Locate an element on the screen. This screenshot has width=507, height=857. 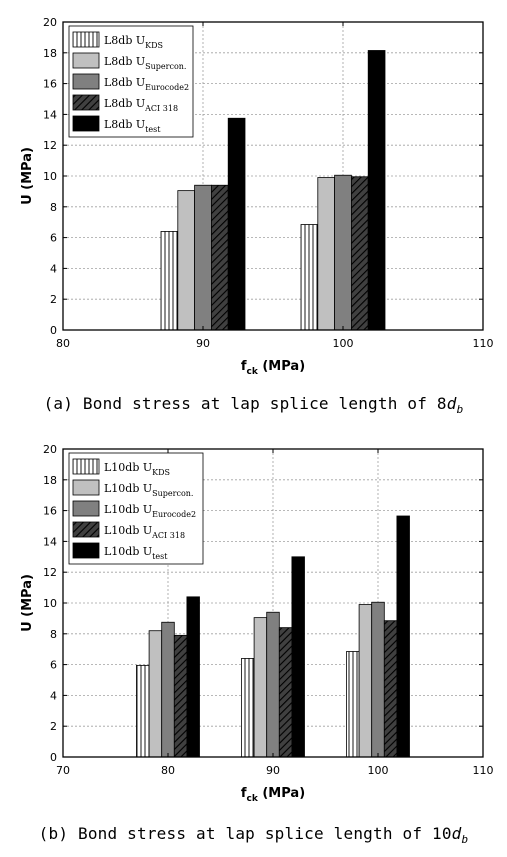
legend-label: L10db Utest is located at coordinates (136, 553).